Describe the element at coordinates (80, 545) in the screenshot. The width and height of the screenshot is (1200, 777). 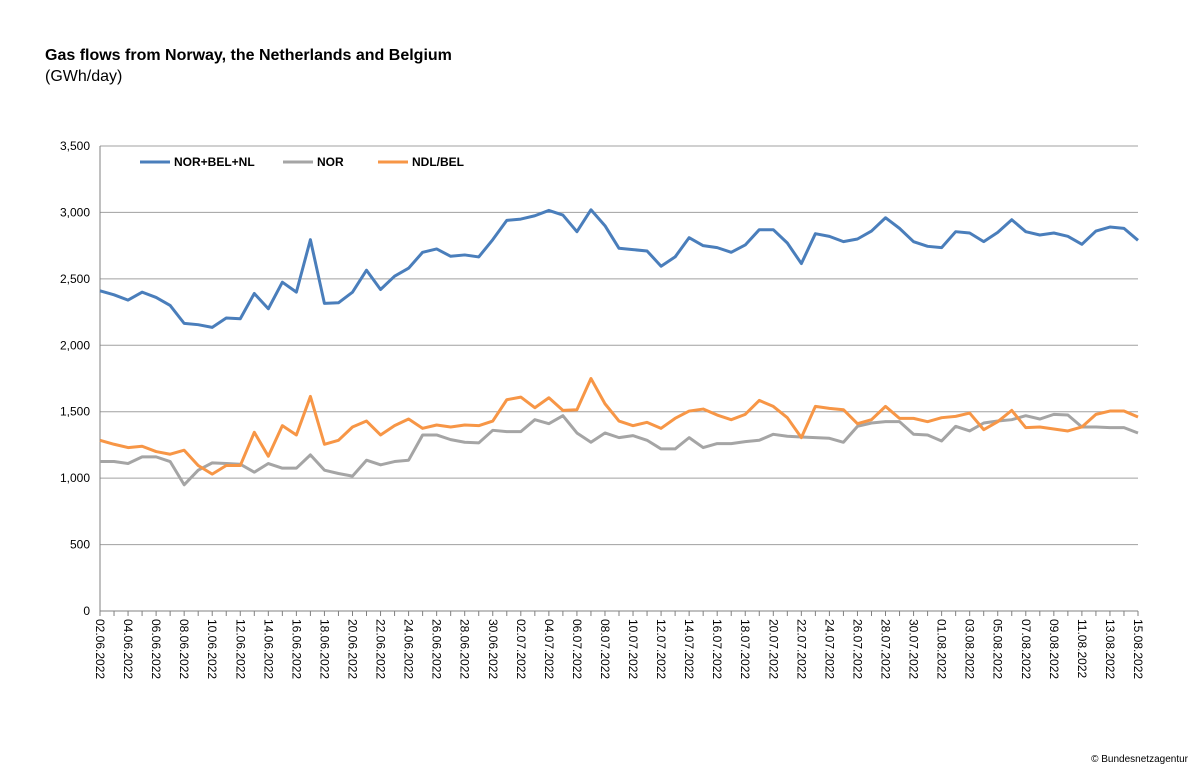
I see `y-tick-label: 500` at that location.